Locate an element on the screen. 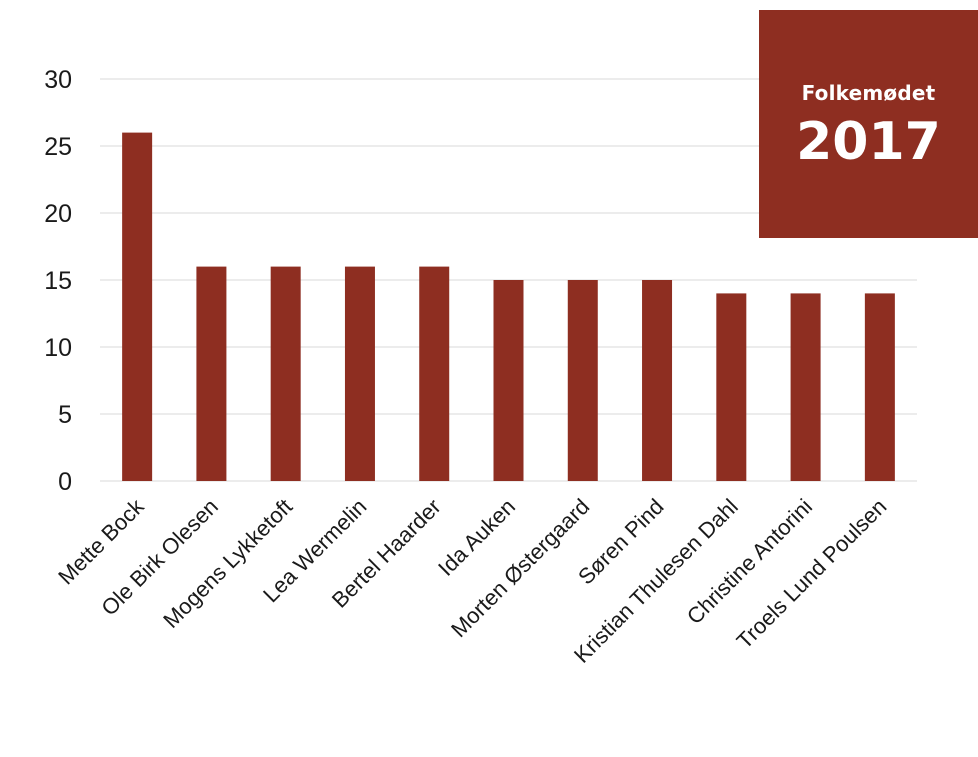 This screenshot has width=978, height=757. badge-year: 2017 is located at coordinates (868, 142).